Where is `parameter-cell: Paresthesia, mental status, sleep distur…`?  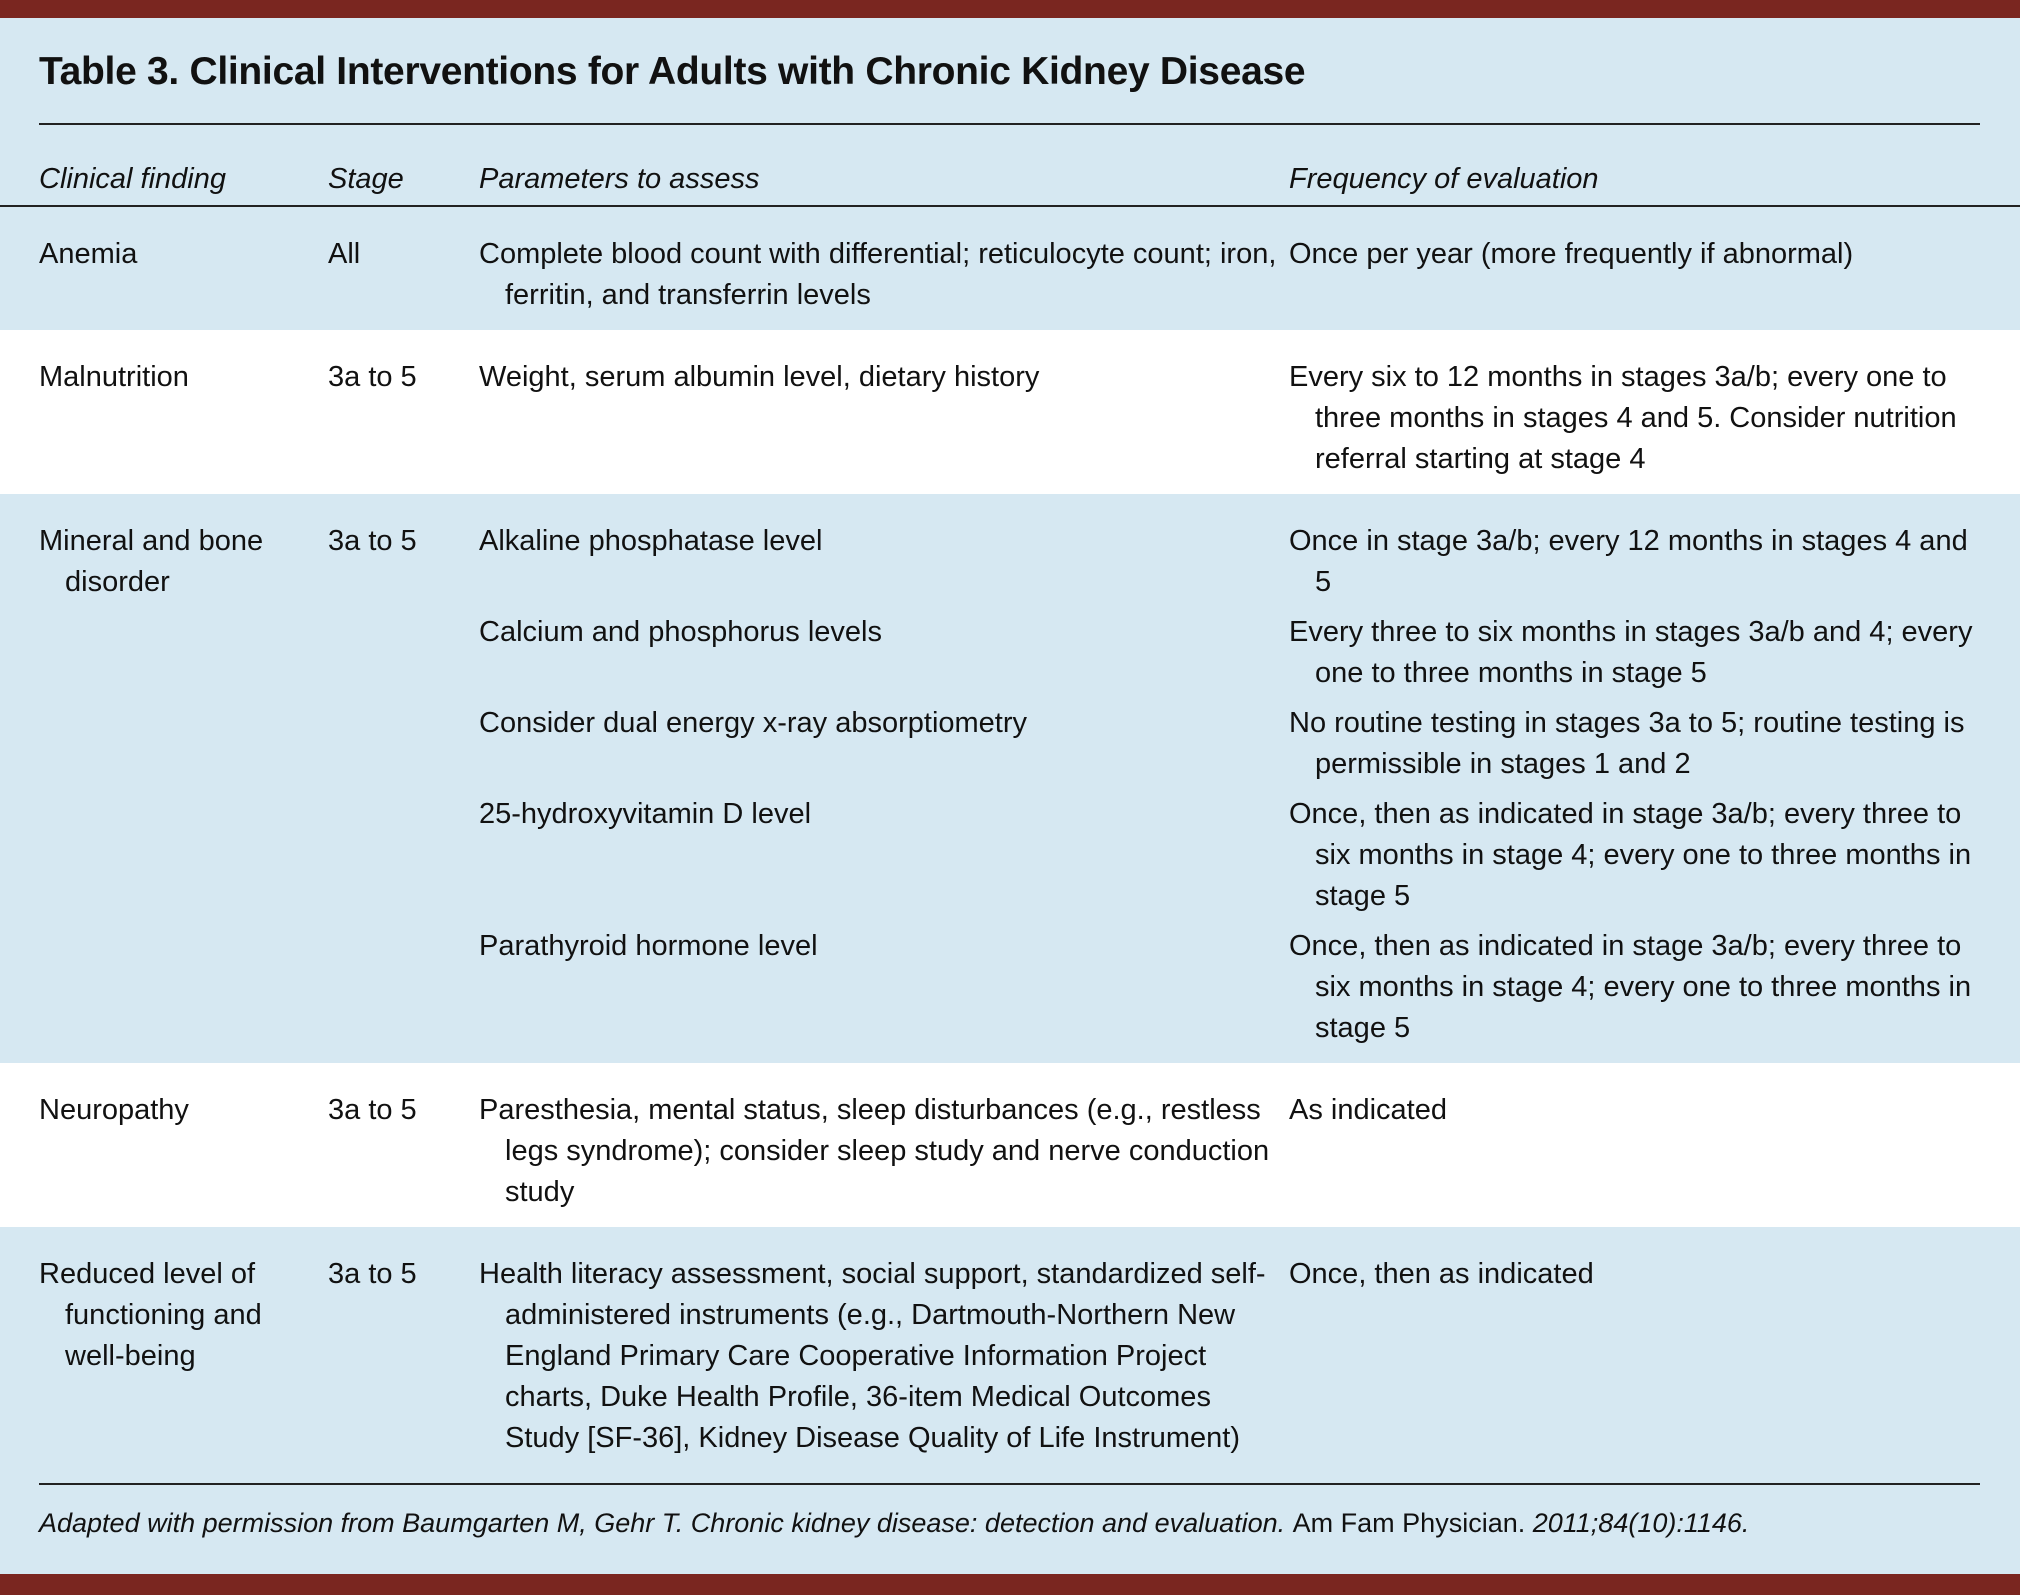 parameter-cell: Paresthesia, mental status, sleep distur… is located at coordinates (884, 1145).